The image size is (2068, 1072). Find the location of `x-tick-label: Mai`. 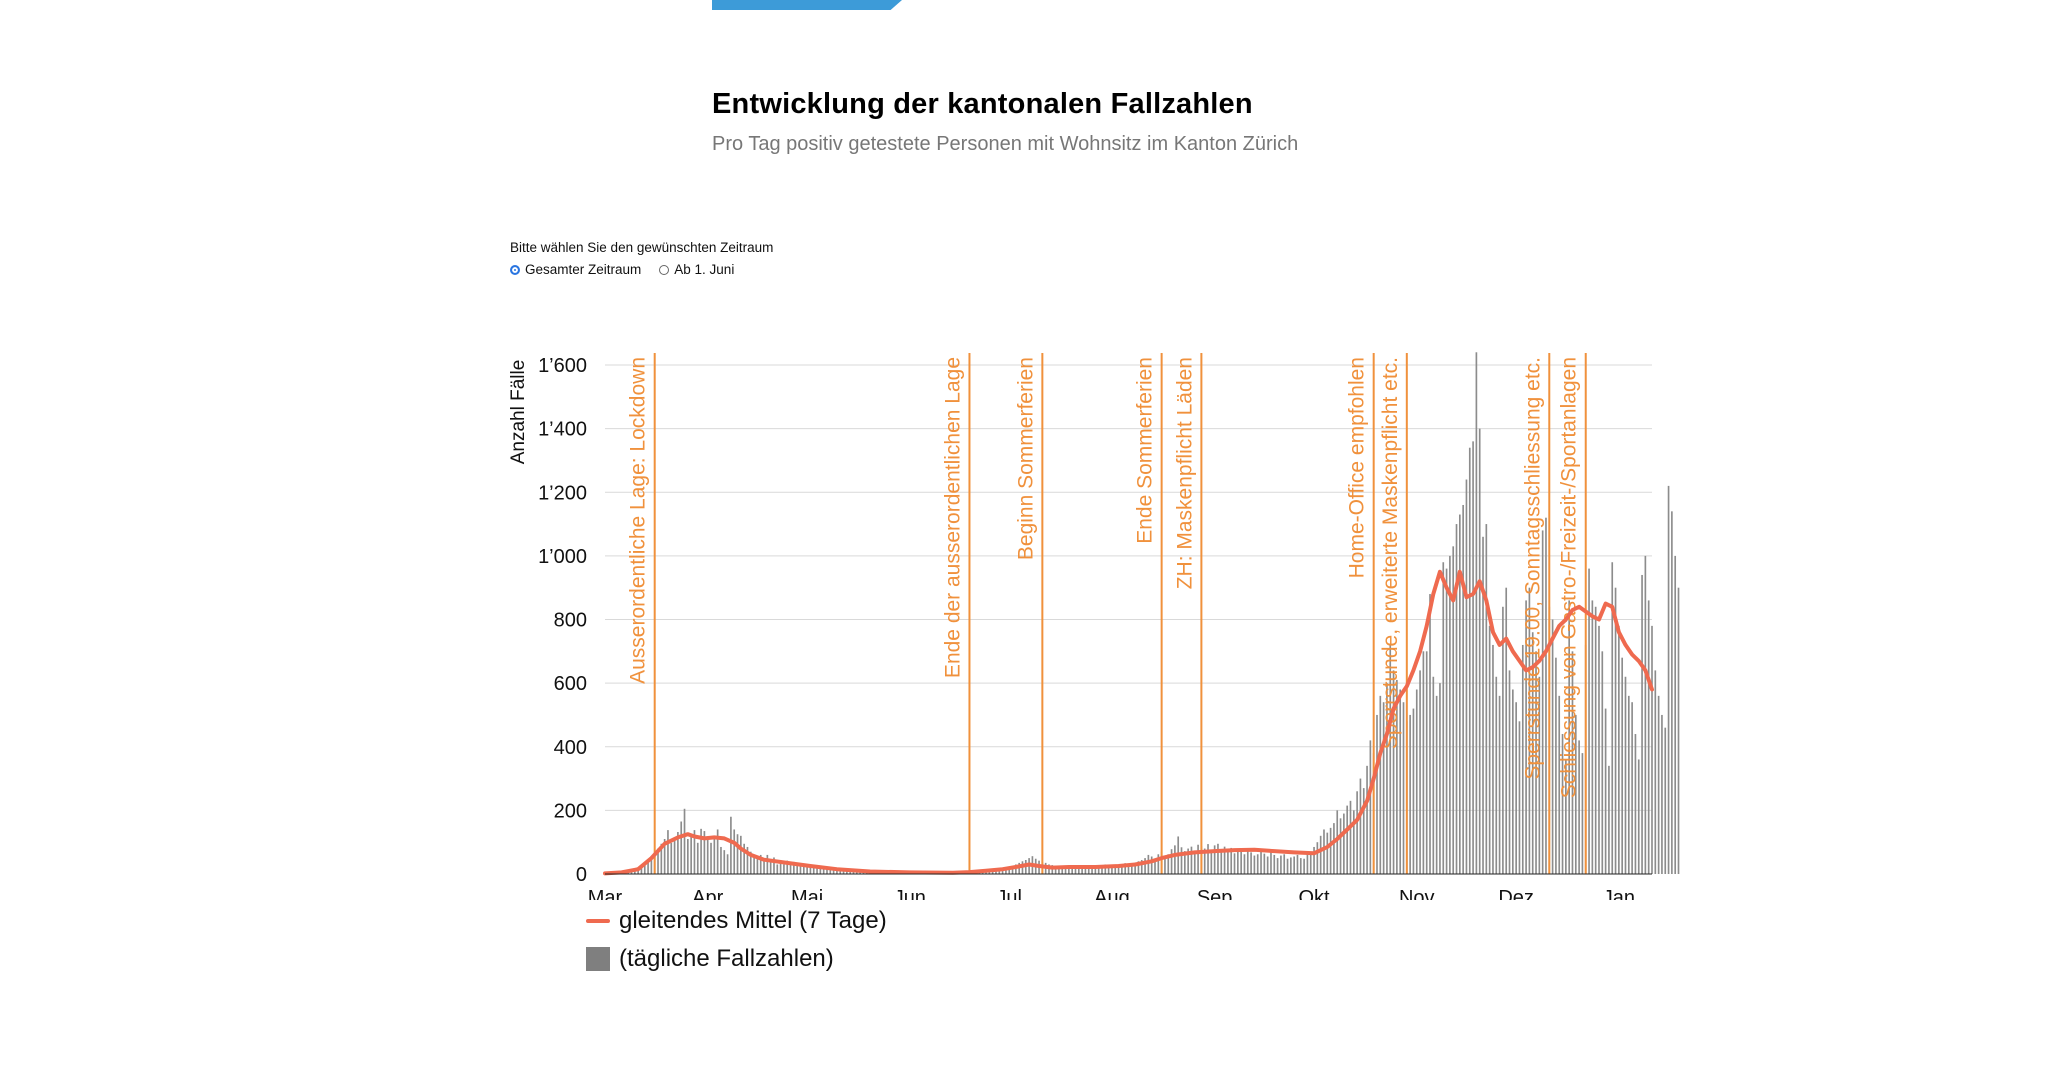

x-tick-label: Mai is located at coordinates (807, 893).